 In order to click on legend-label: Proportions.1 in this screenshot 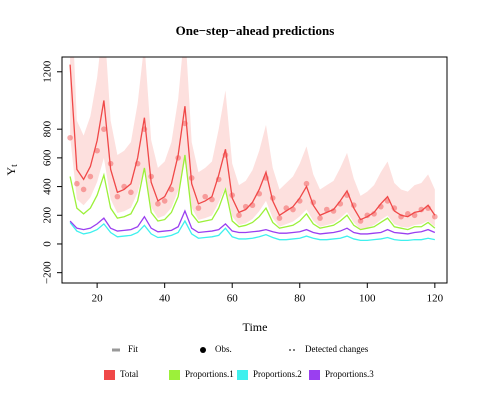, I will do `click(209, 374)`.